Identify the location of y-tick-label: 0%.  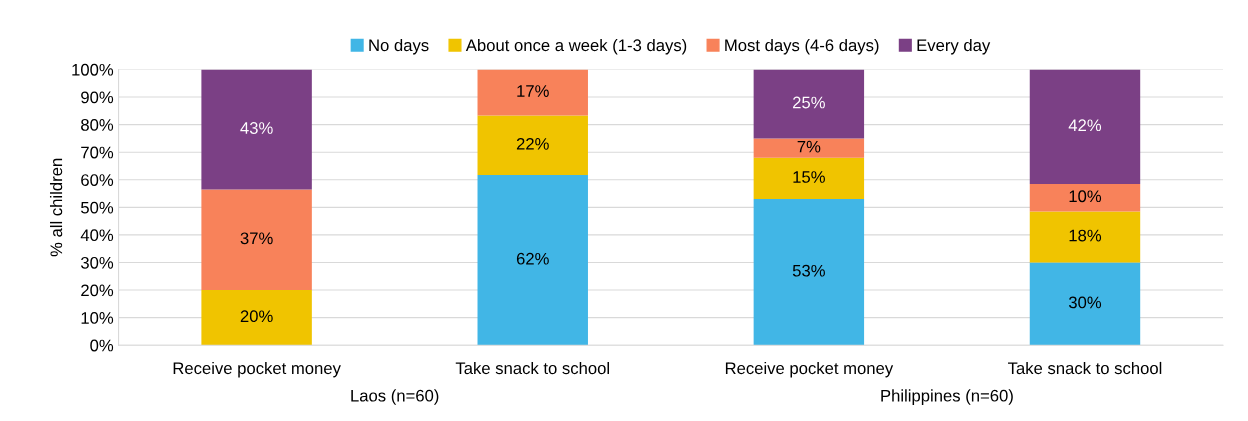
(102, 345).